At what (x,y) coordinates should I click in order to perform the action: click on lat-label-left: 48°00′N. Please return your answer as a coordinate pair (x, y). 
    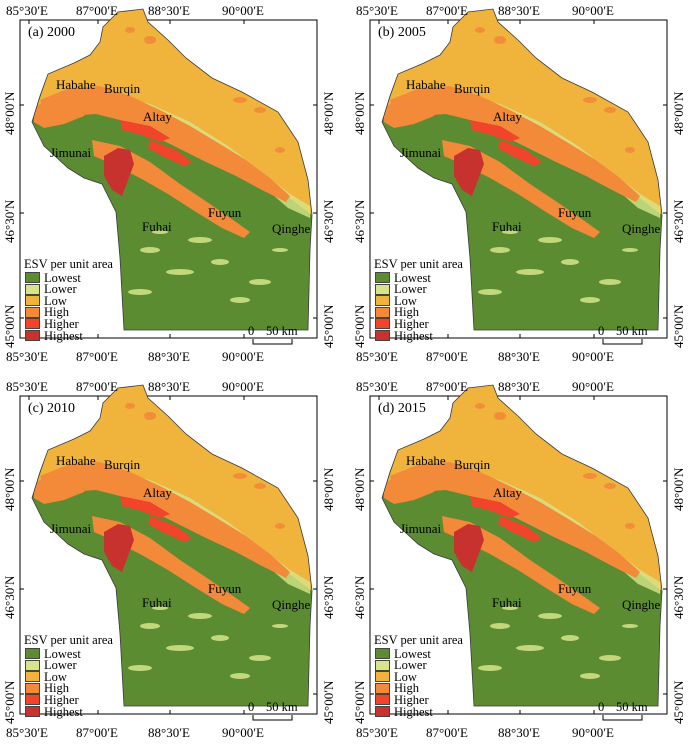
    Looking at the image, I should click on (9, 113).